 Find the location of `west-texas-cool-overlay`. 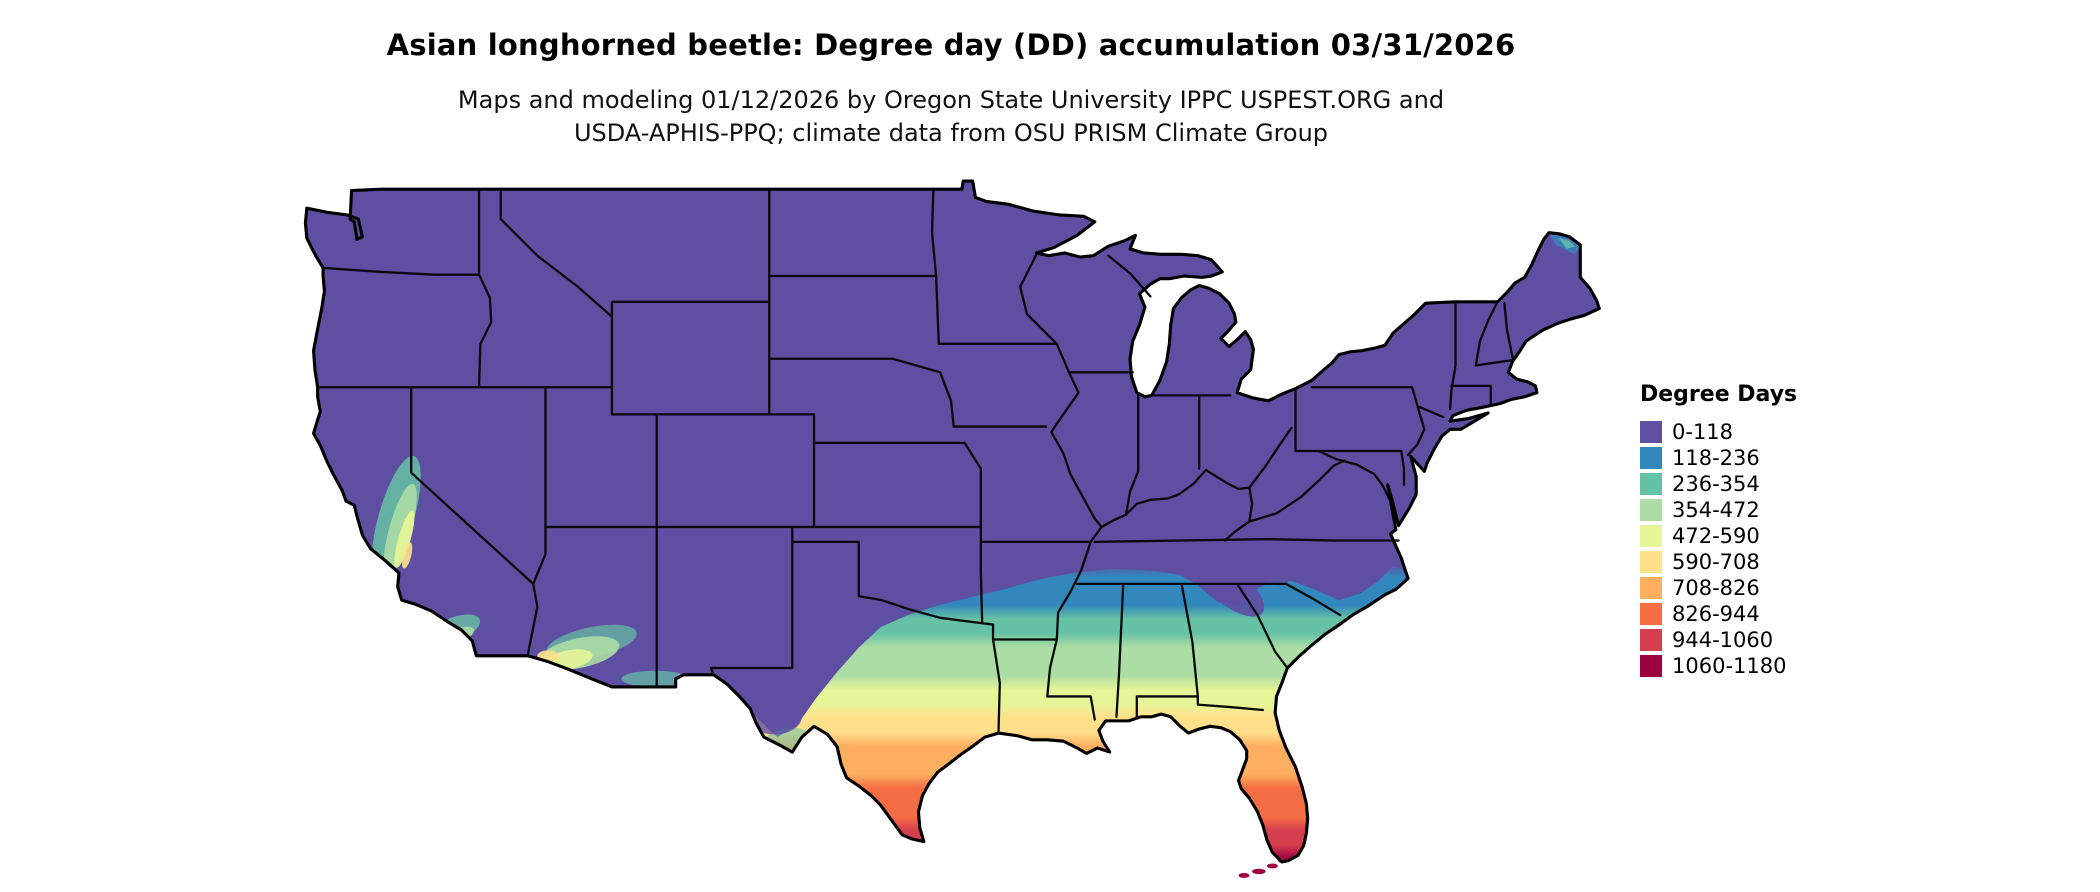

west-texas-cool-overlay is located at coordinates (774, 717).